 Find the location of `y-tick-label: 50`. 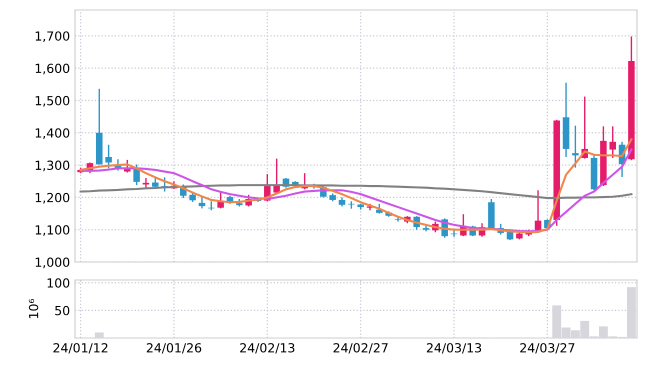

y-tick-label: 50 is located at coordinates (62, 311).